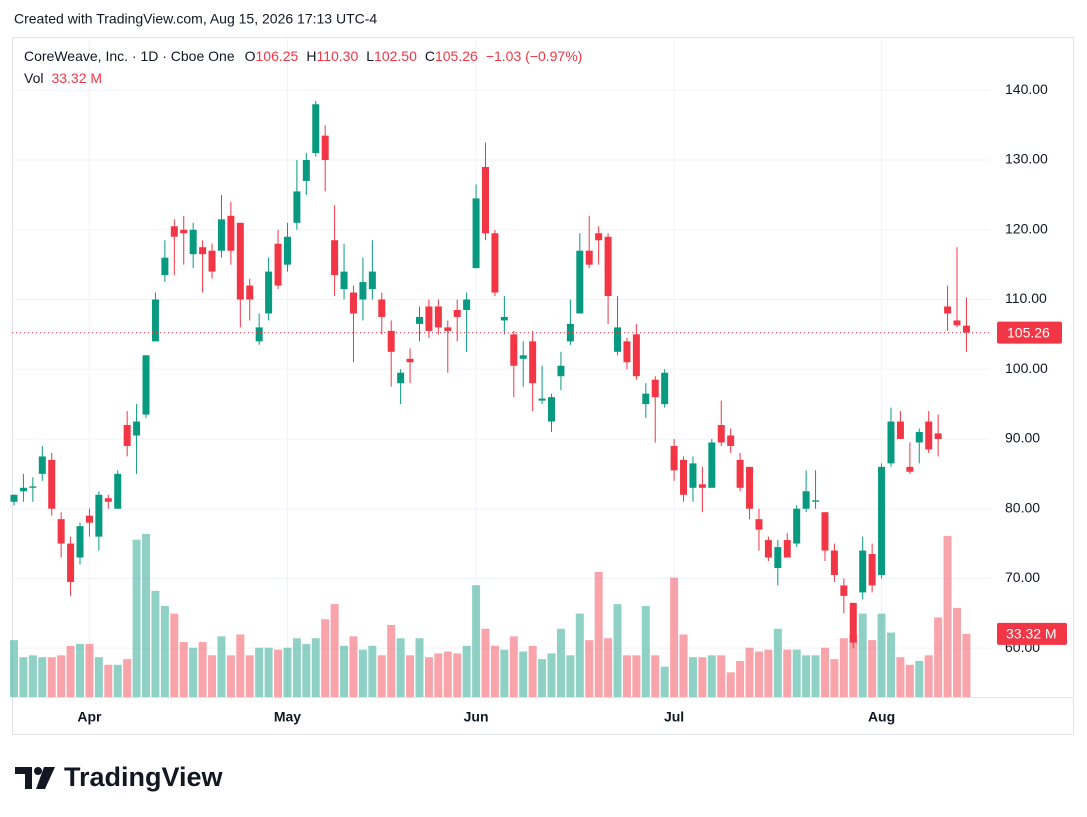 The image size is (1087, 817). I want to click on y-tick-label: 80.00, so click(1022, 507).